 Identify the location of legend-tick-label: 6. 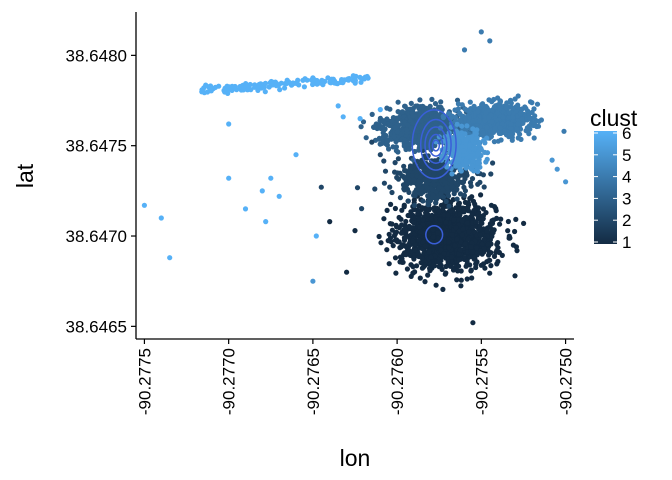
(626, 133).